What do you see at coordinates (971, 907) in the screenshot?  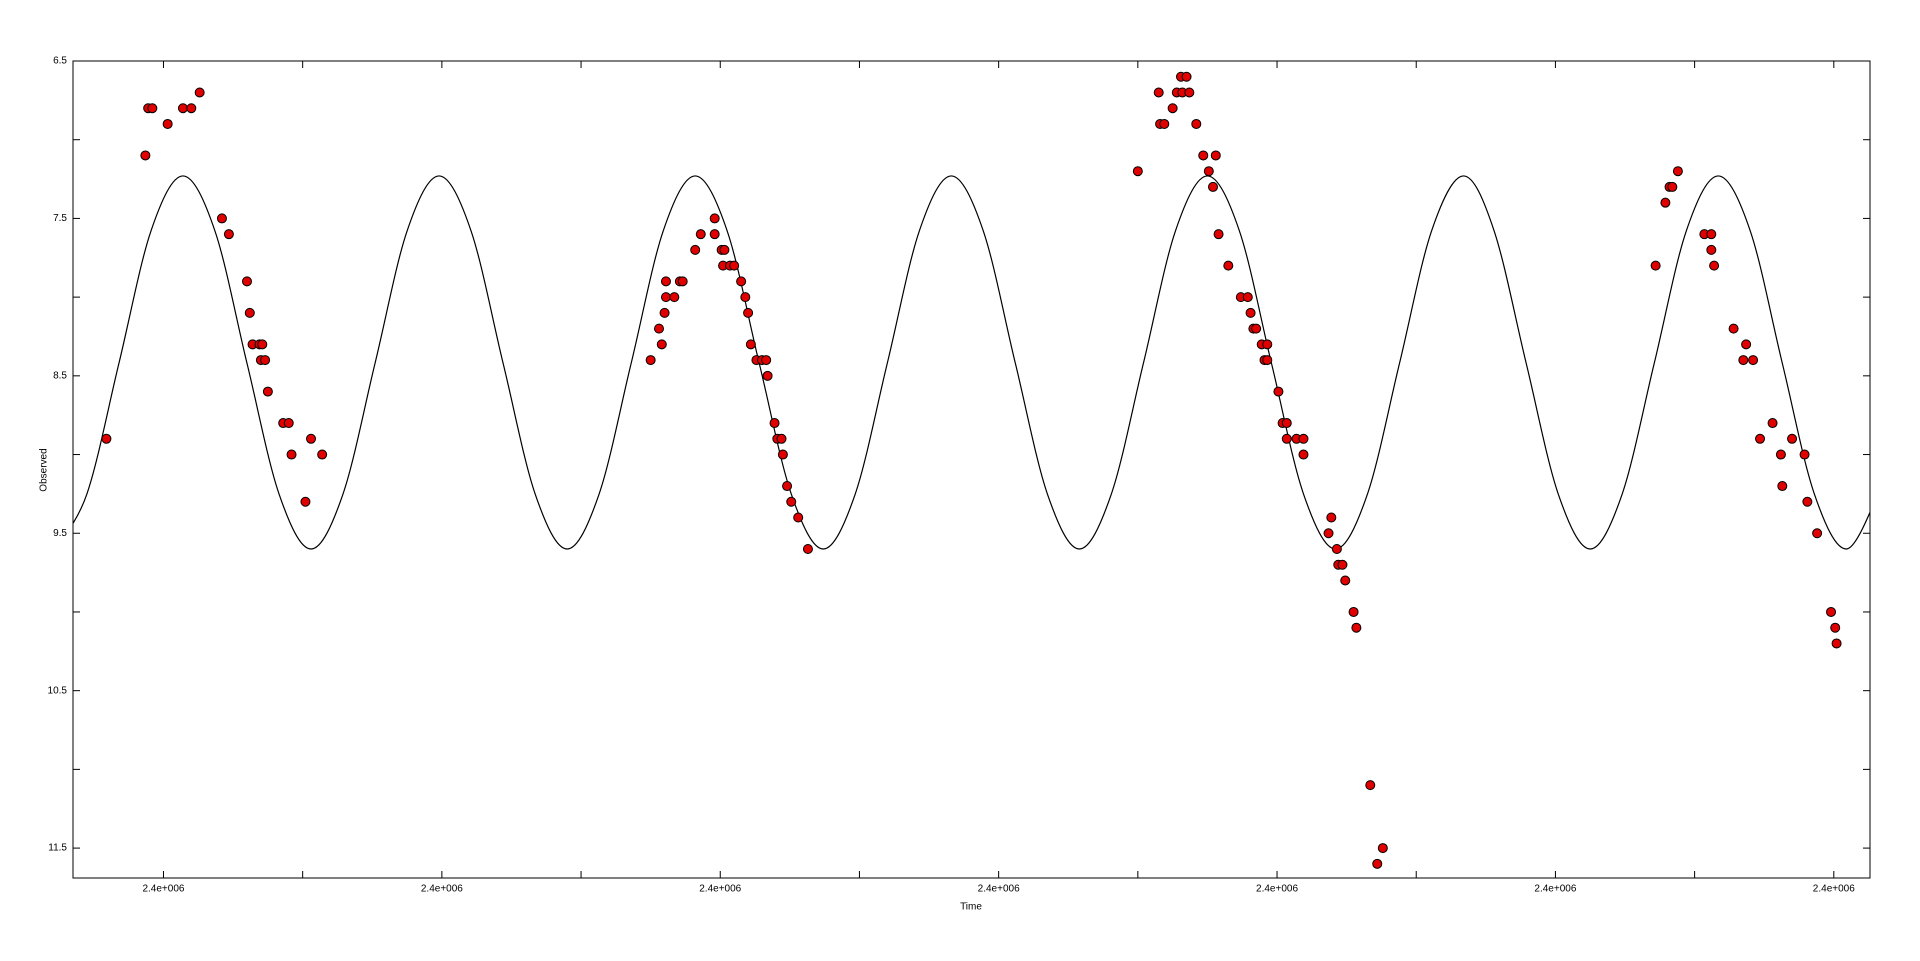 I see `x-axis-label: Time` at bounding box center [971, 907].